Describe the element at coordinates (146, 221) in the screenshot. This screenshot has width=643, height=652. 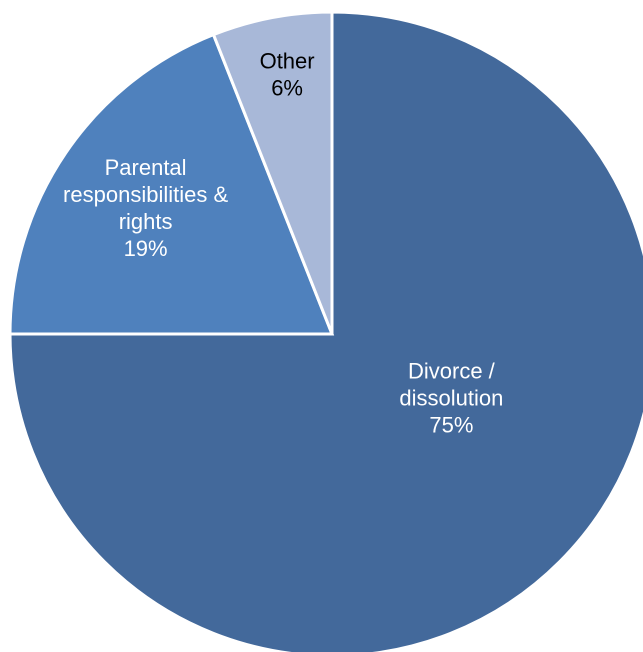
I see `slice-label-line-1-2: rights` at that location.